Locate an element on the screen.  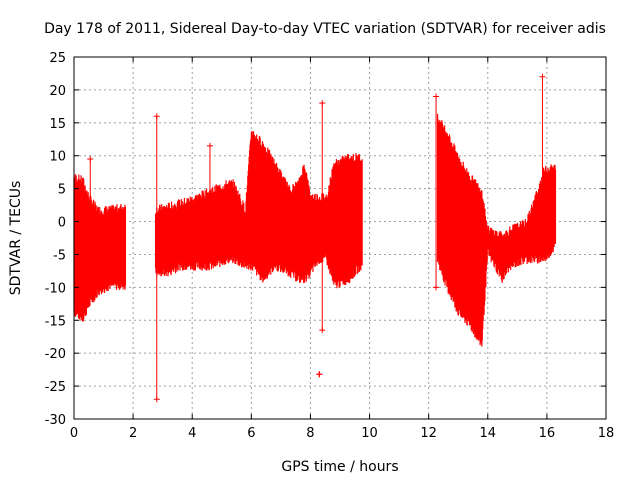
y-tick-label: 5 is located at coordinates (62, 190).